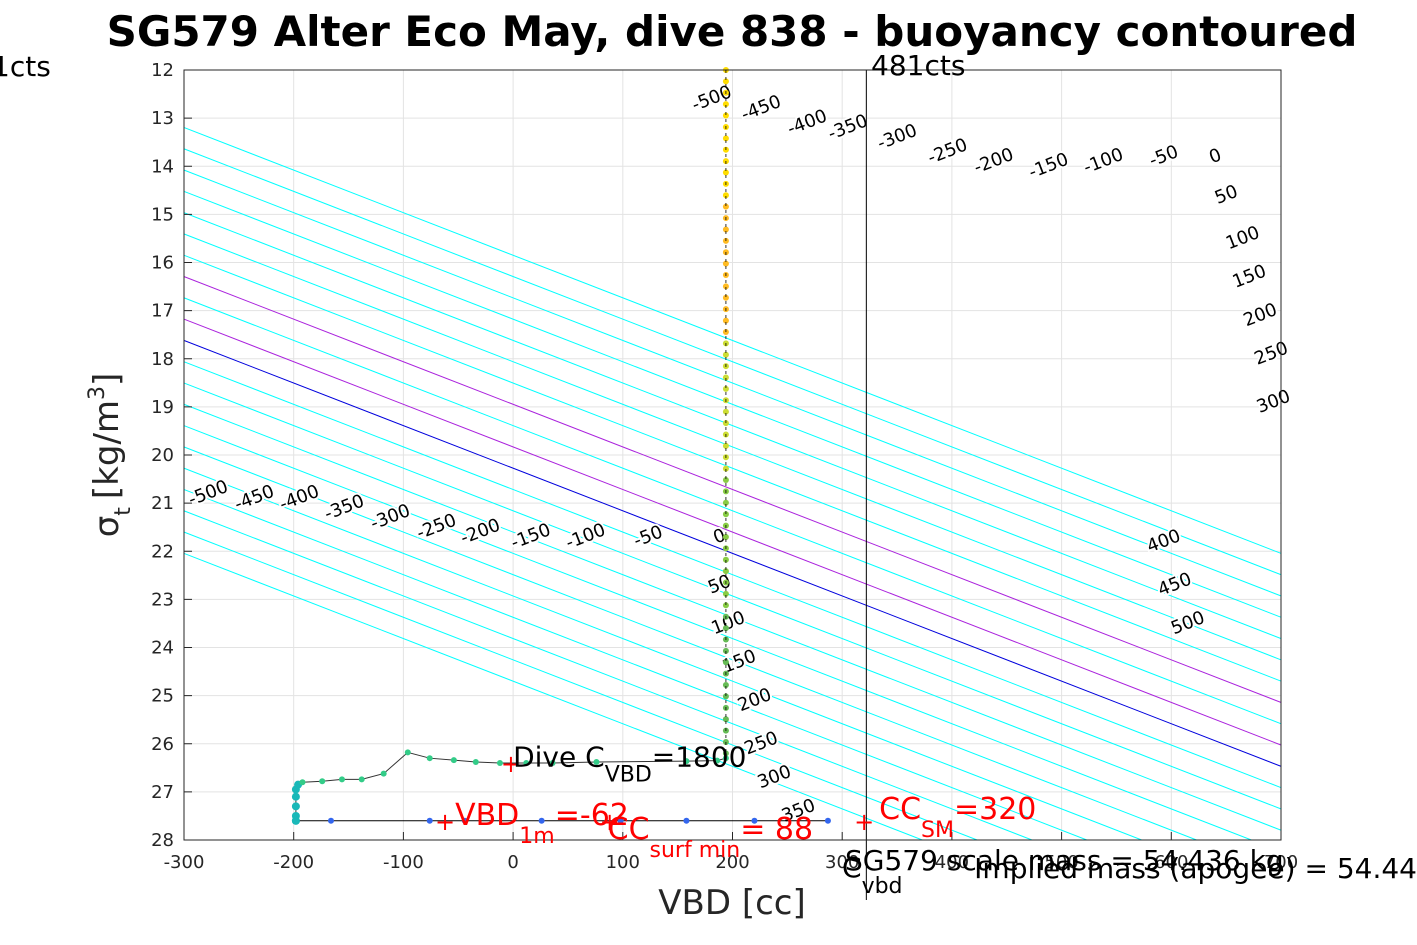  What do you see at coordinates (732, 862) in the screenshot?
I see `x-tick-label: 200` at bounding box center [732, 862].